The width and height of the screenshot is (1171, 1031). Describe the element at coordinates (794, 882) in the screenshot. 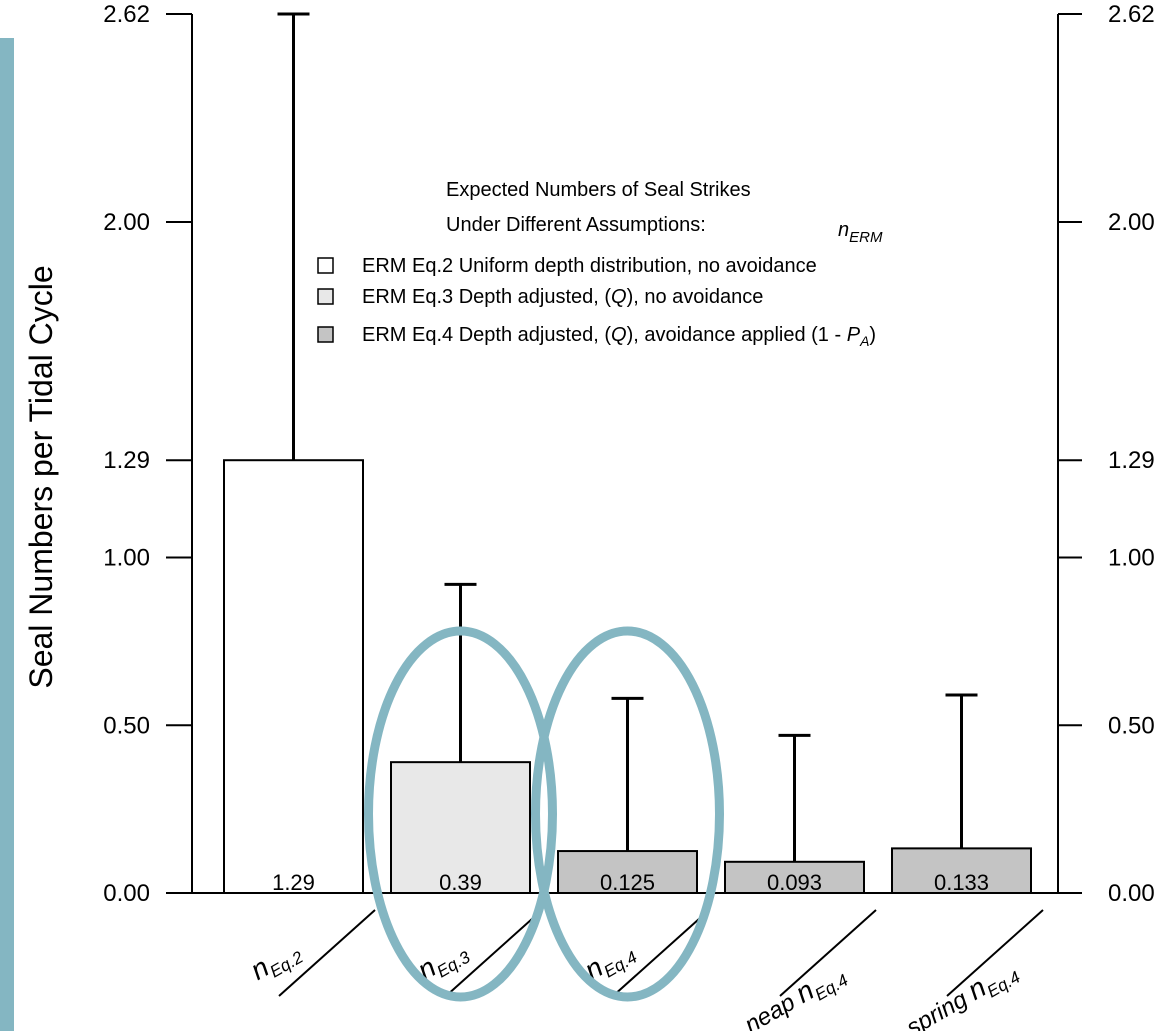

I see `bar-value-label: 0.093` at that location.